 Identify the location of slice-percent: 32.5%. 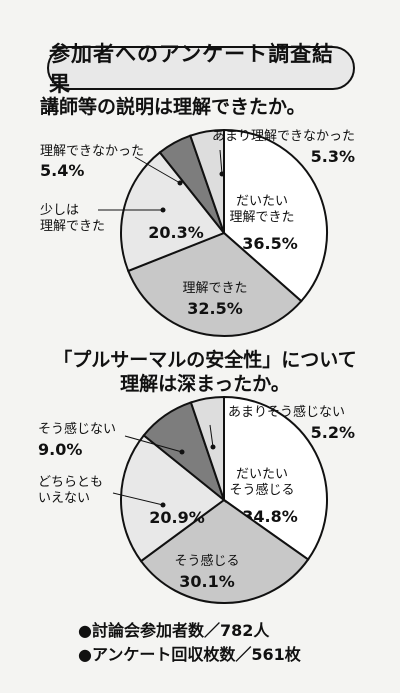
(215, 308).